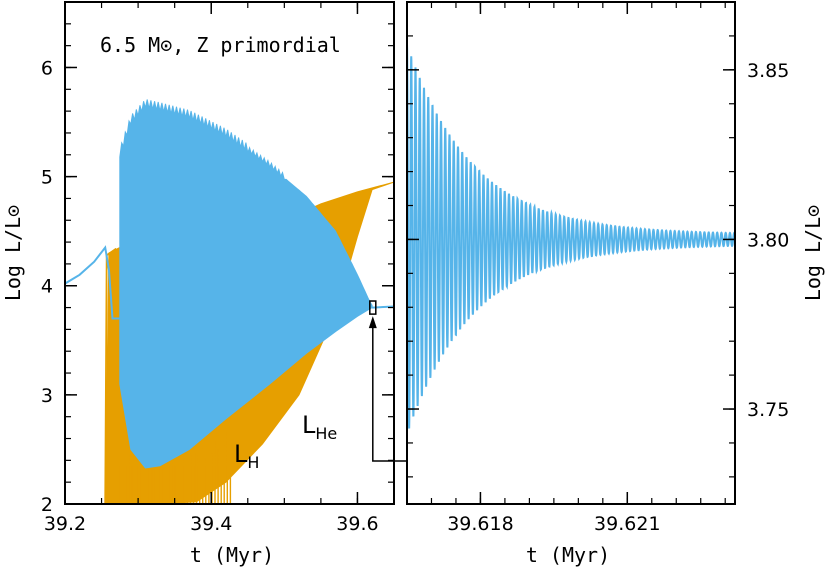  What do you see at coordinates (768, 410) in the screenshot?
I see `right-y-tick-label: 3.75` at bounding box center [768, 410].